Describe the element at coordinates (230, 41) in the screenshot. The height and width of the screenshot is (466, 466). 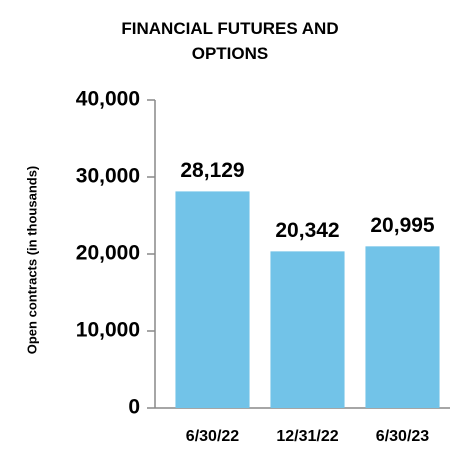
I see `chart-title: FINANCIAL FUTURES AND OPTIONS` at that location.